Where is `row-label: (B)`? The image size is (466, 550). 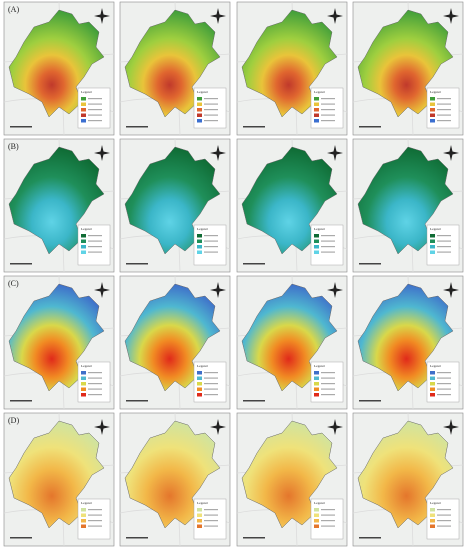 row-label: (B) is located at coordinates (13, 146).